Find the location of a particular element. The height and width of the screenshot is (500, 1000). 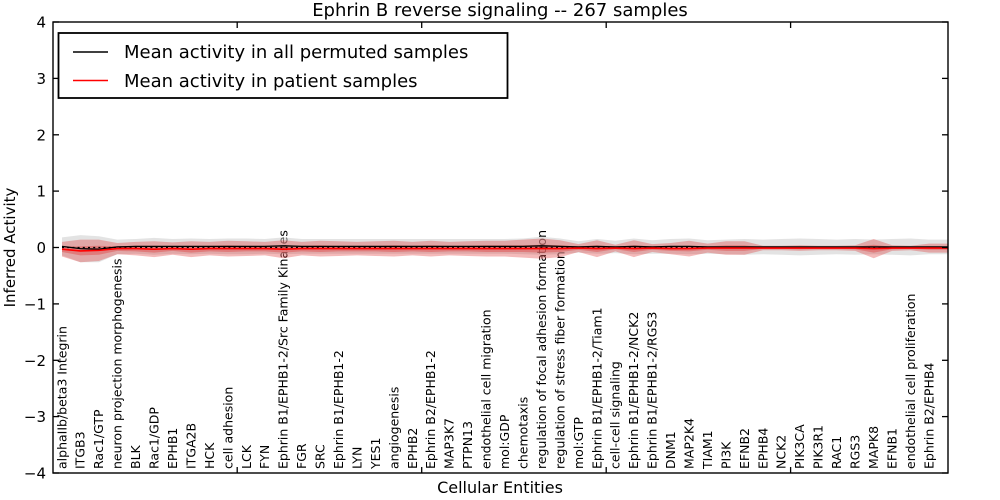

x-tick-label: Rac1/GTP is located at coordinates (98, 439).